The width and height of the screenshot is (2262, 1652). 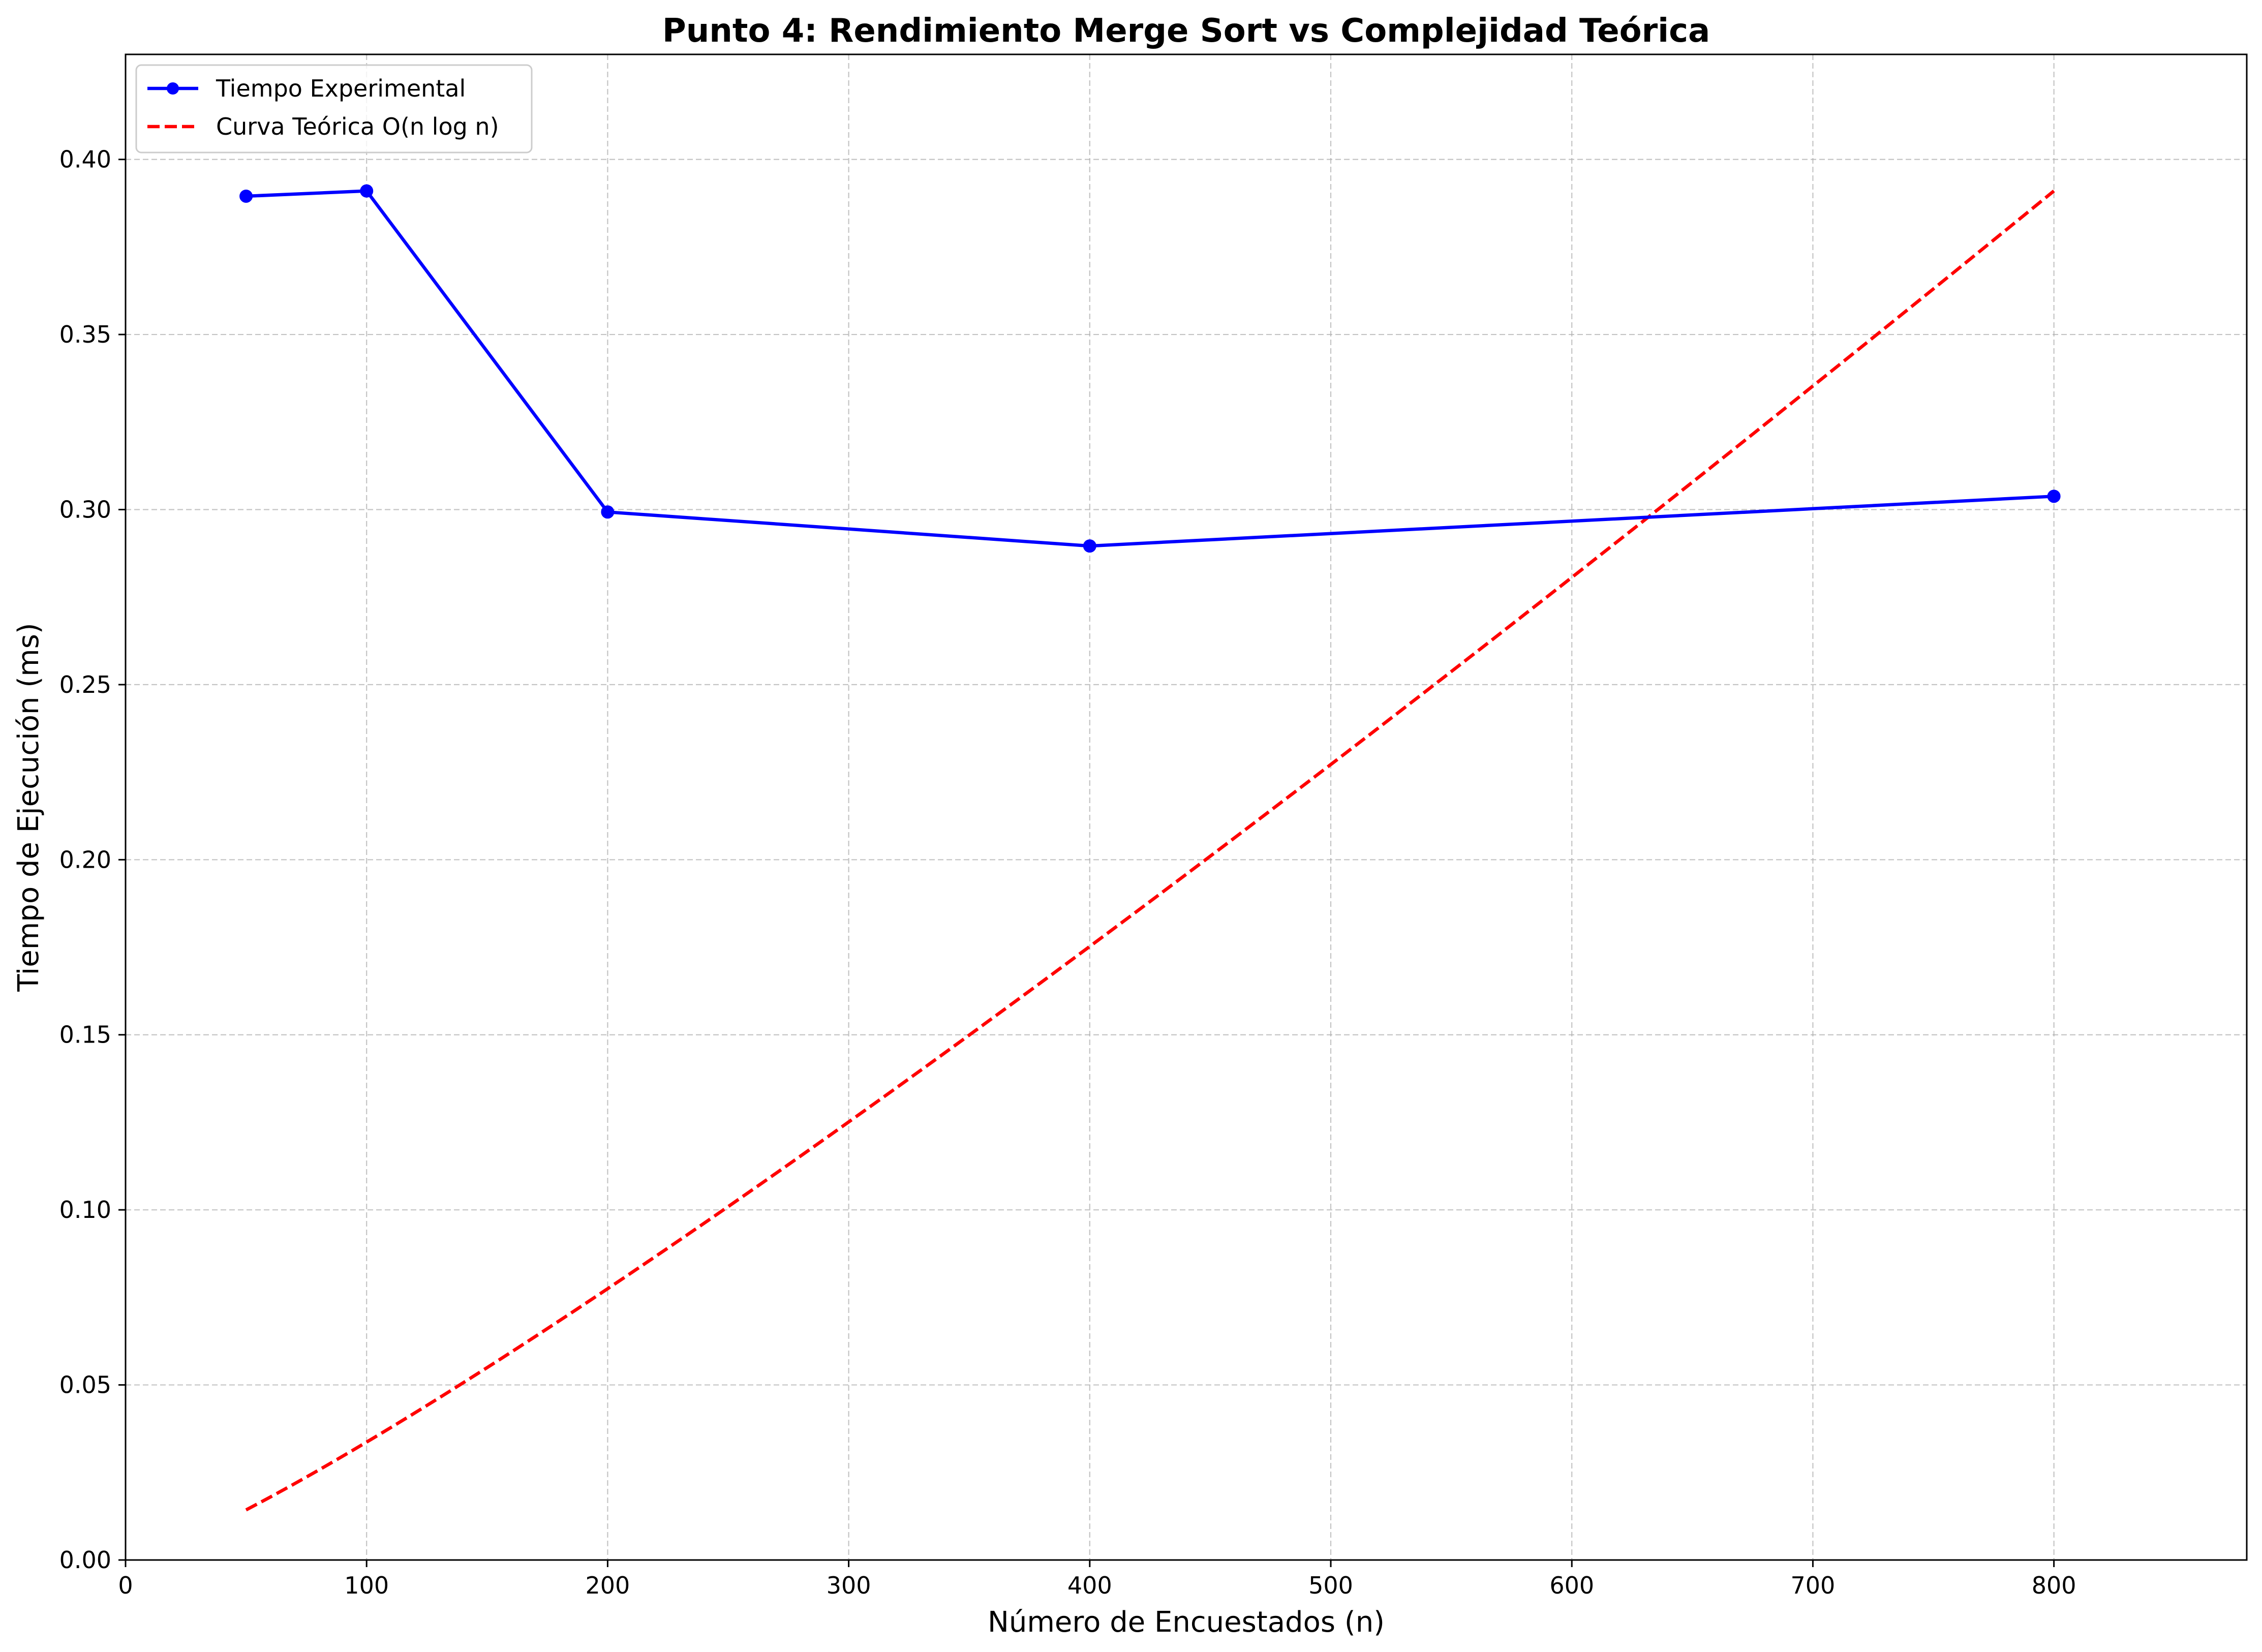 What do you see at coordinates (85, 509) in the screenshot?
I see `y-tick-label: 0.30` at bounding box center [85, 509].